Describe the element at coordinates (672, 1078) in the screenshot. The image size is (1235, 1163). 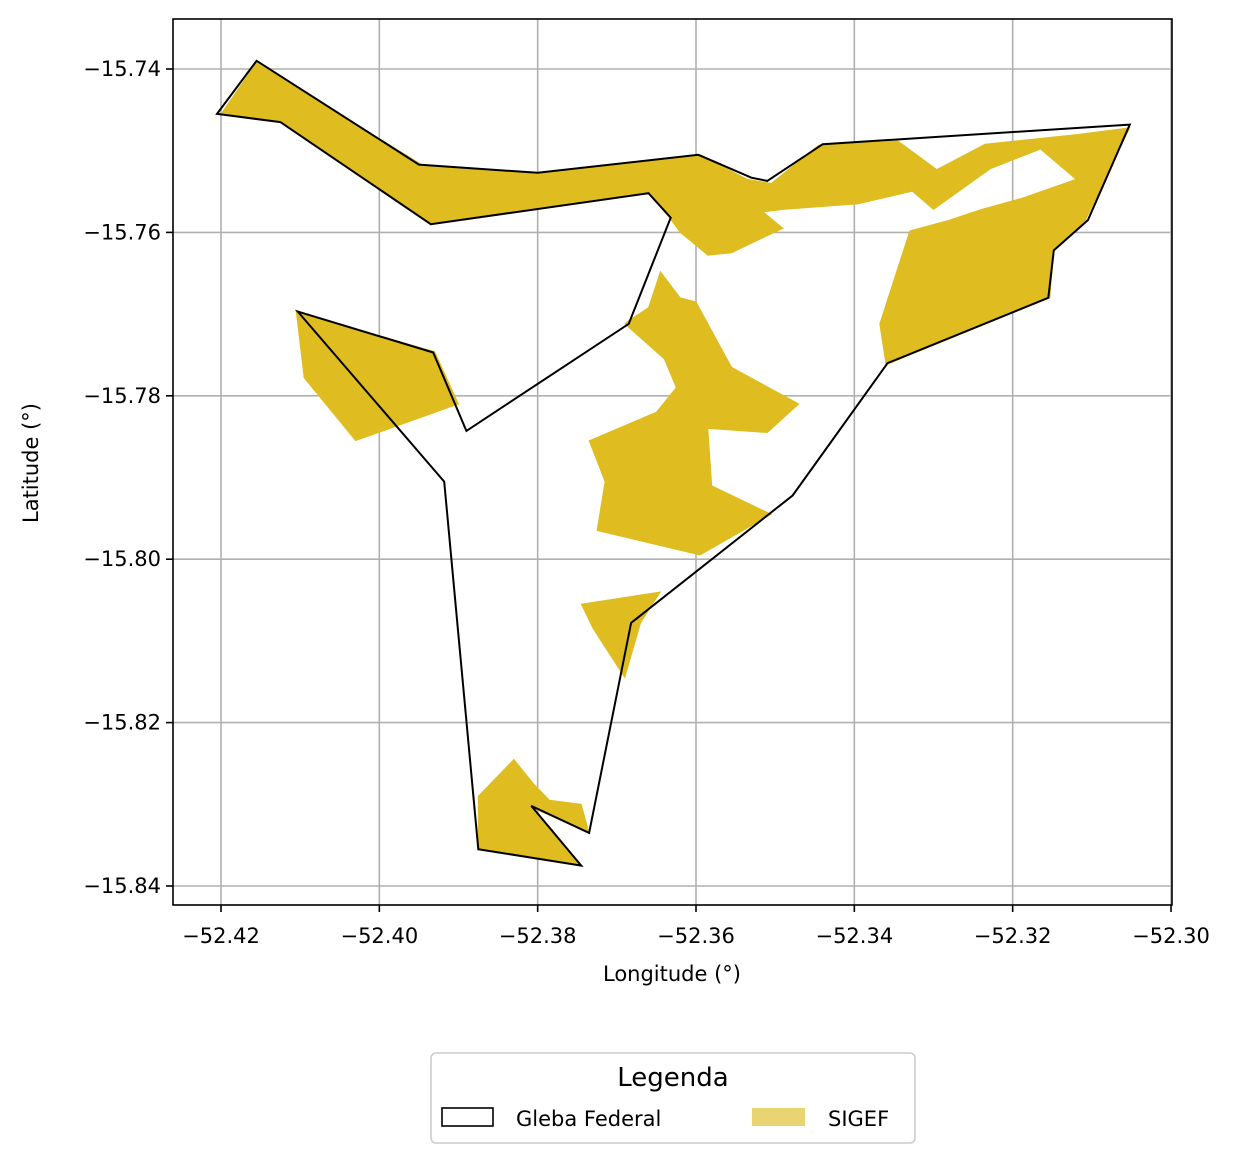
I see `legend-title: Legenda` at that location.